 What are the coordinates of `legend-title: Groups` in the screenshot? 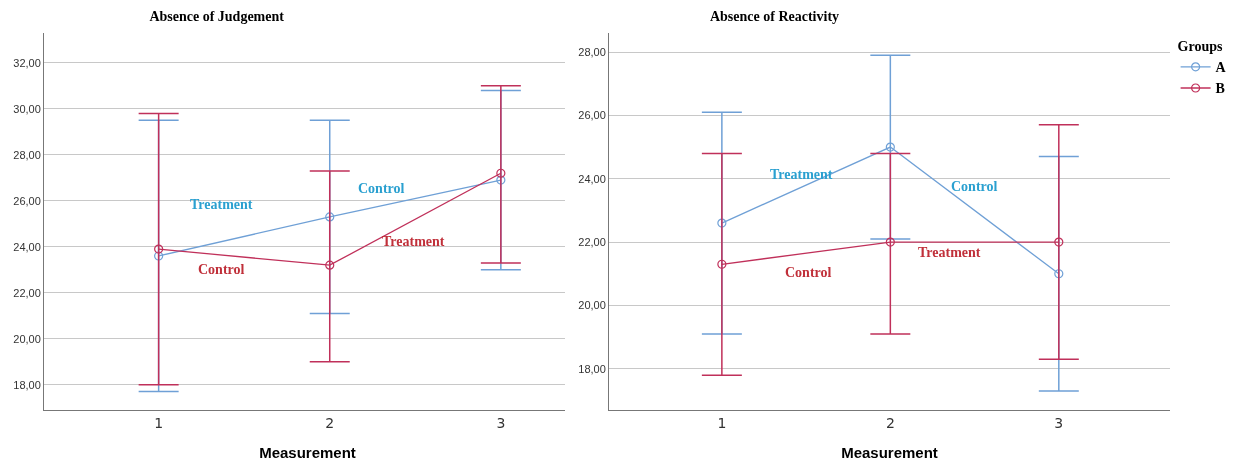 It's located at (1200, 47).